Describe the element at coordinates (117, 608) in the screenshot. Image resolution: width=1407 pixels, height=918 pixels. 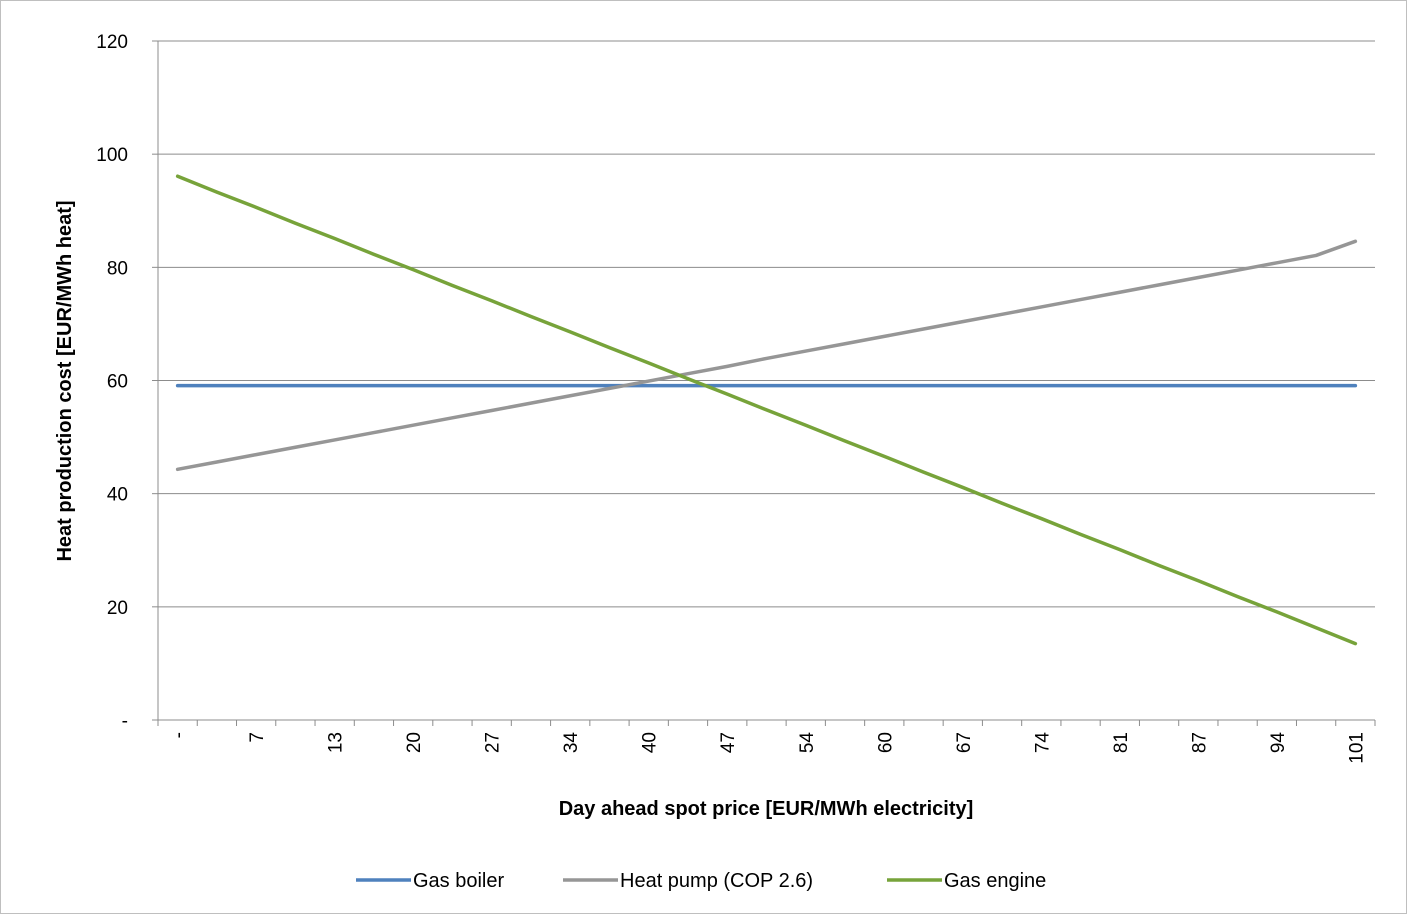
I see `y-tick-label: 20` at that location.